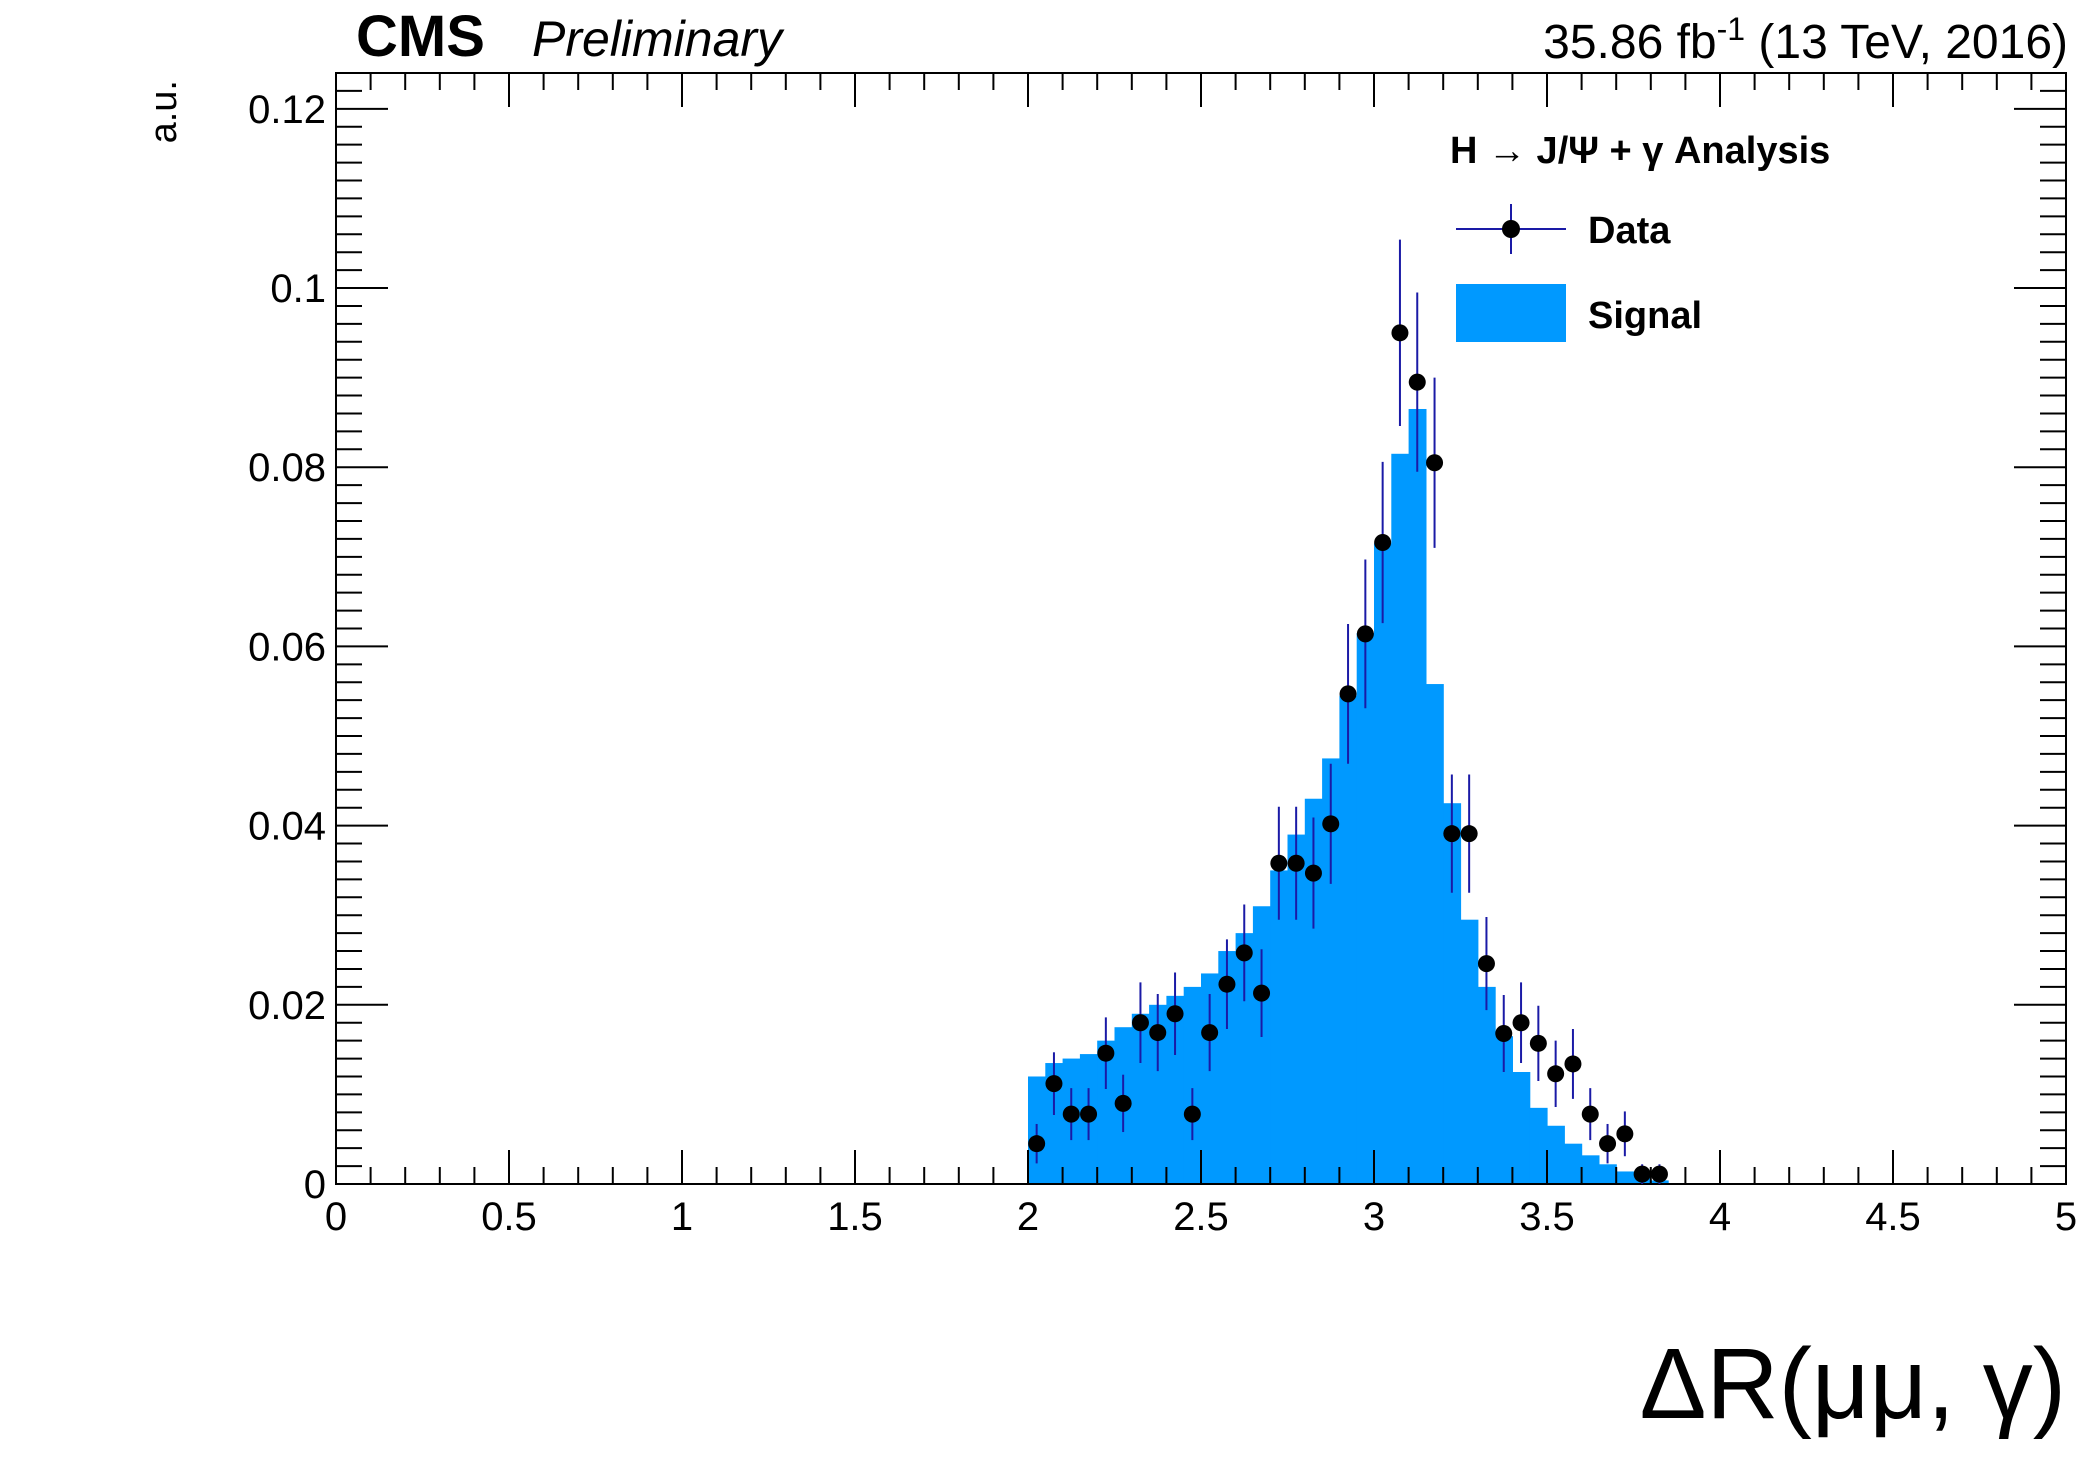  Describe the element at coordinates (336, 1217) in the screenshot. I see `x-tick-label: 0` at that location.